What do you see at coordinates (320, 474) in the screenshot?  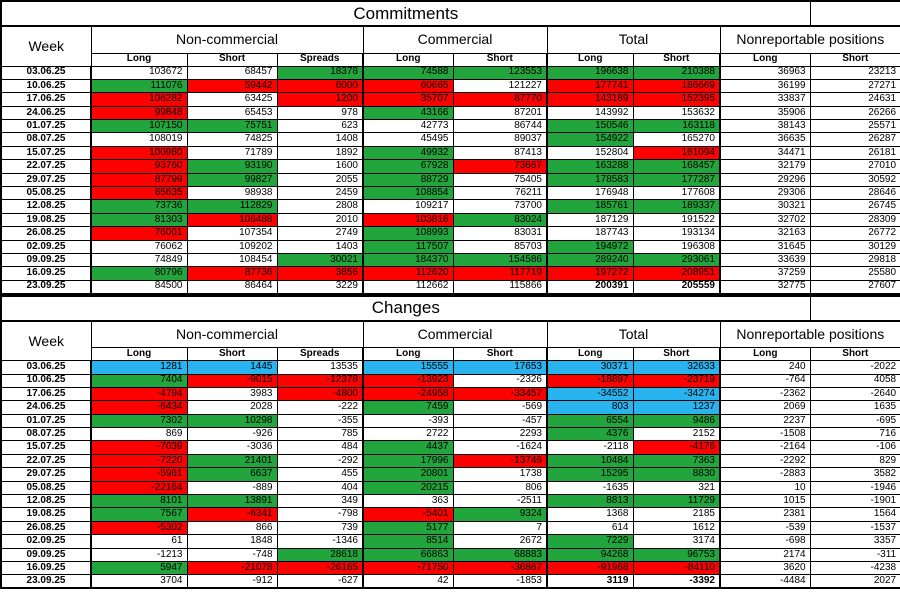 I see `value-cell: 455` at bounding box center [320, 474].